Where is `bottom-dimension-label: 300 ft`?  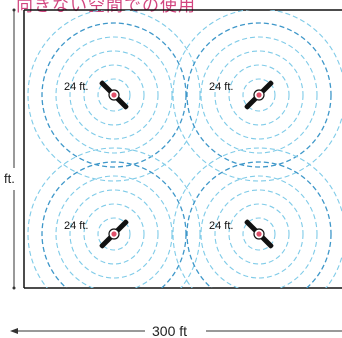 bottom-dimension-label: 300 ft is located at coordinates (169, 330).